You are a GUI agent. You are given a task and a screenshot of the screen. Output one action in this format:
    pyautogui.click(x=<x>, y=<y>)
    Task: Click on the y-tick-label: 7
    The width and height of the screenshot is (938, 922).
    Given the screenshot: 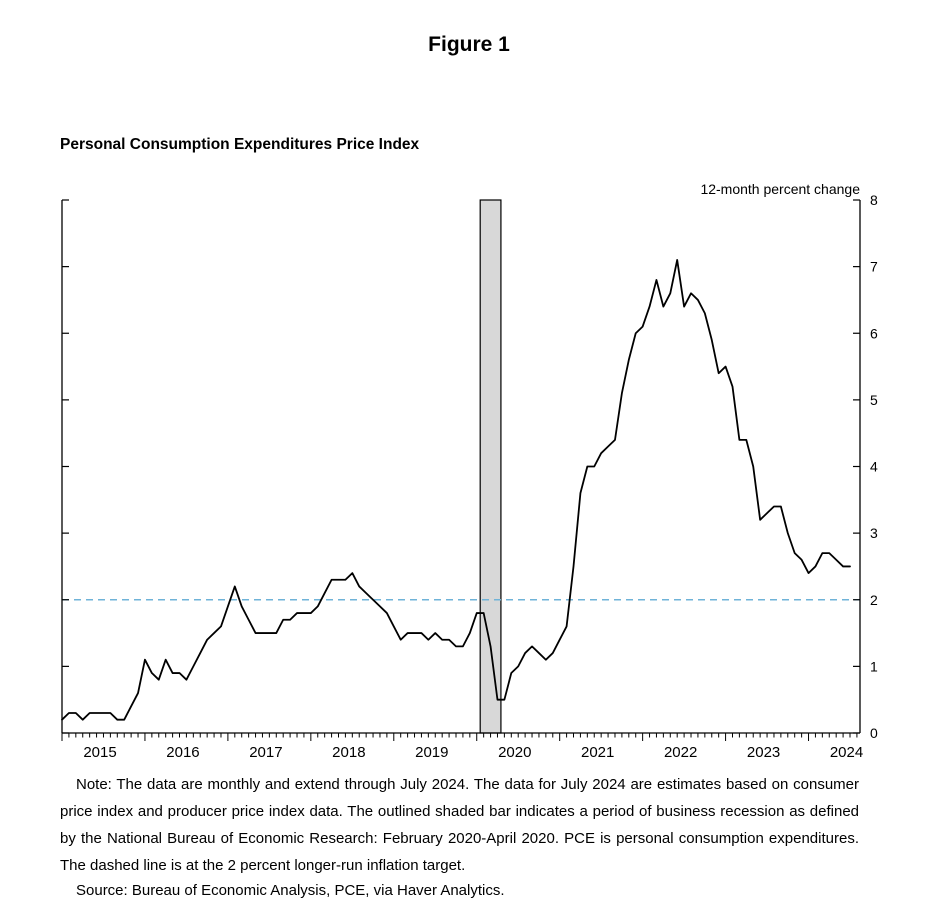 What is the action you would take?
    pyautogui.click(x=874, y=267)
    